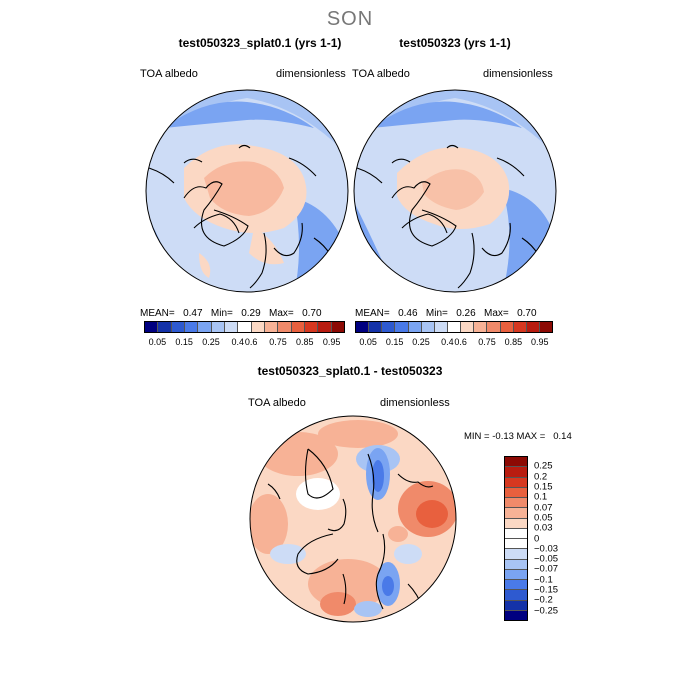  What do you see at coordinates (518, 74) in the screenshot?
I see `panel2-units: dimensionless` at bounding box center [518, 74].